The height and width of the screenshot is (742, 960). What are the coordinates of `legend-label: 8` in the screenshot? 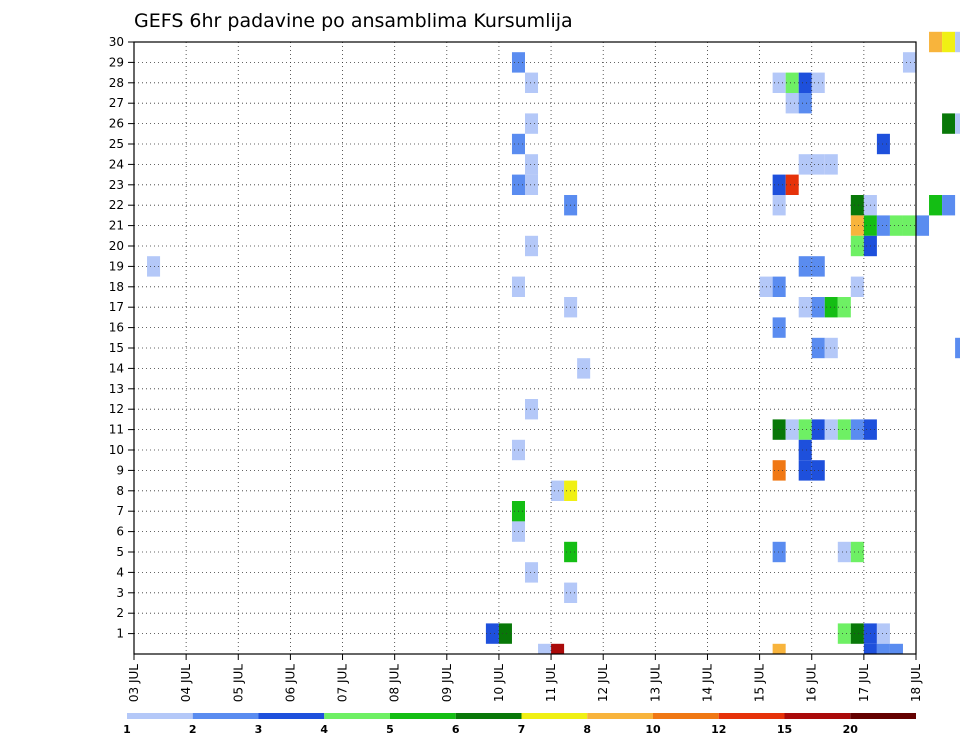 It's located at (587, 729).